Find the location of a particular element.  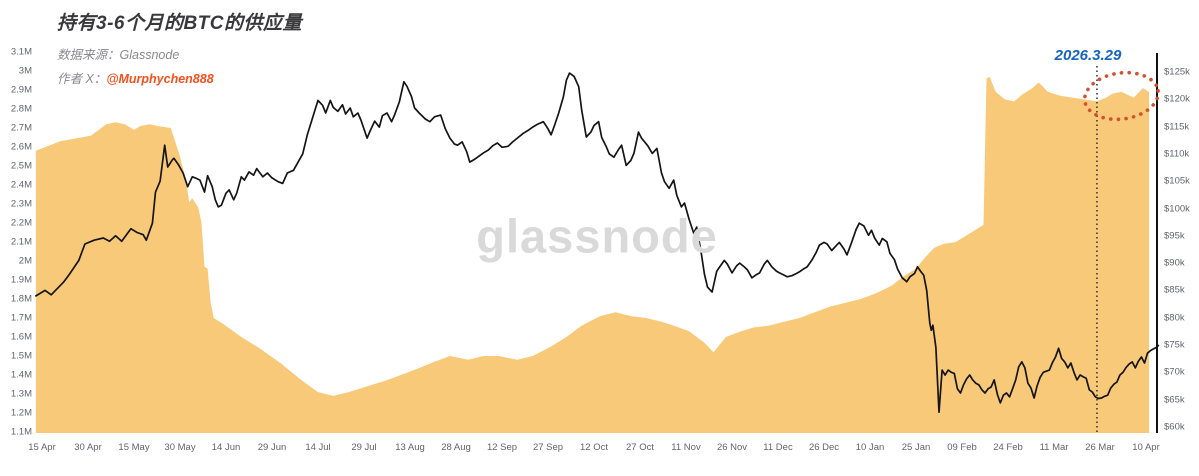

y-left-tick: 2.3M is located at coordinates (21, 204).